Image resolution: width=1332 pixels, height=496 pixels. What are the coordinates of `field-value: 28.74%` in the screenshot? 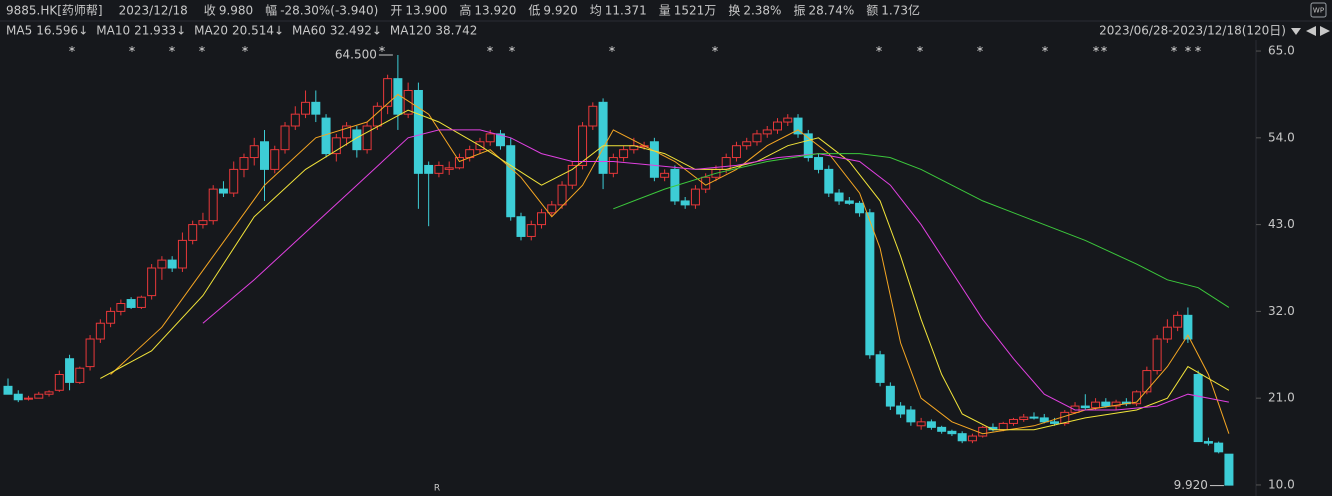 It's located at (831, 11).